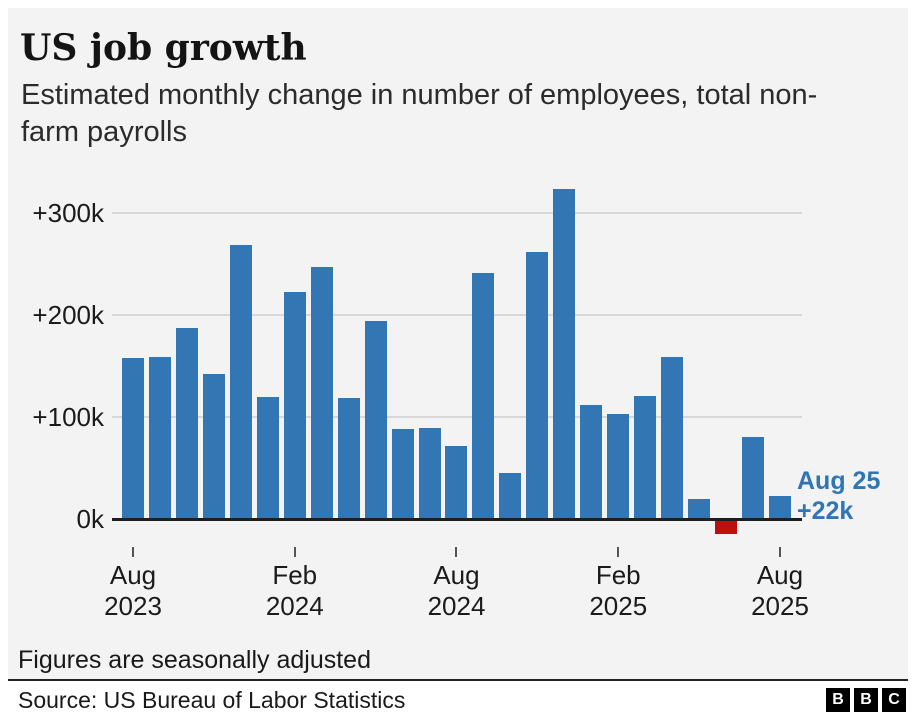  I want to click on footer-divider, so click(458, 680).